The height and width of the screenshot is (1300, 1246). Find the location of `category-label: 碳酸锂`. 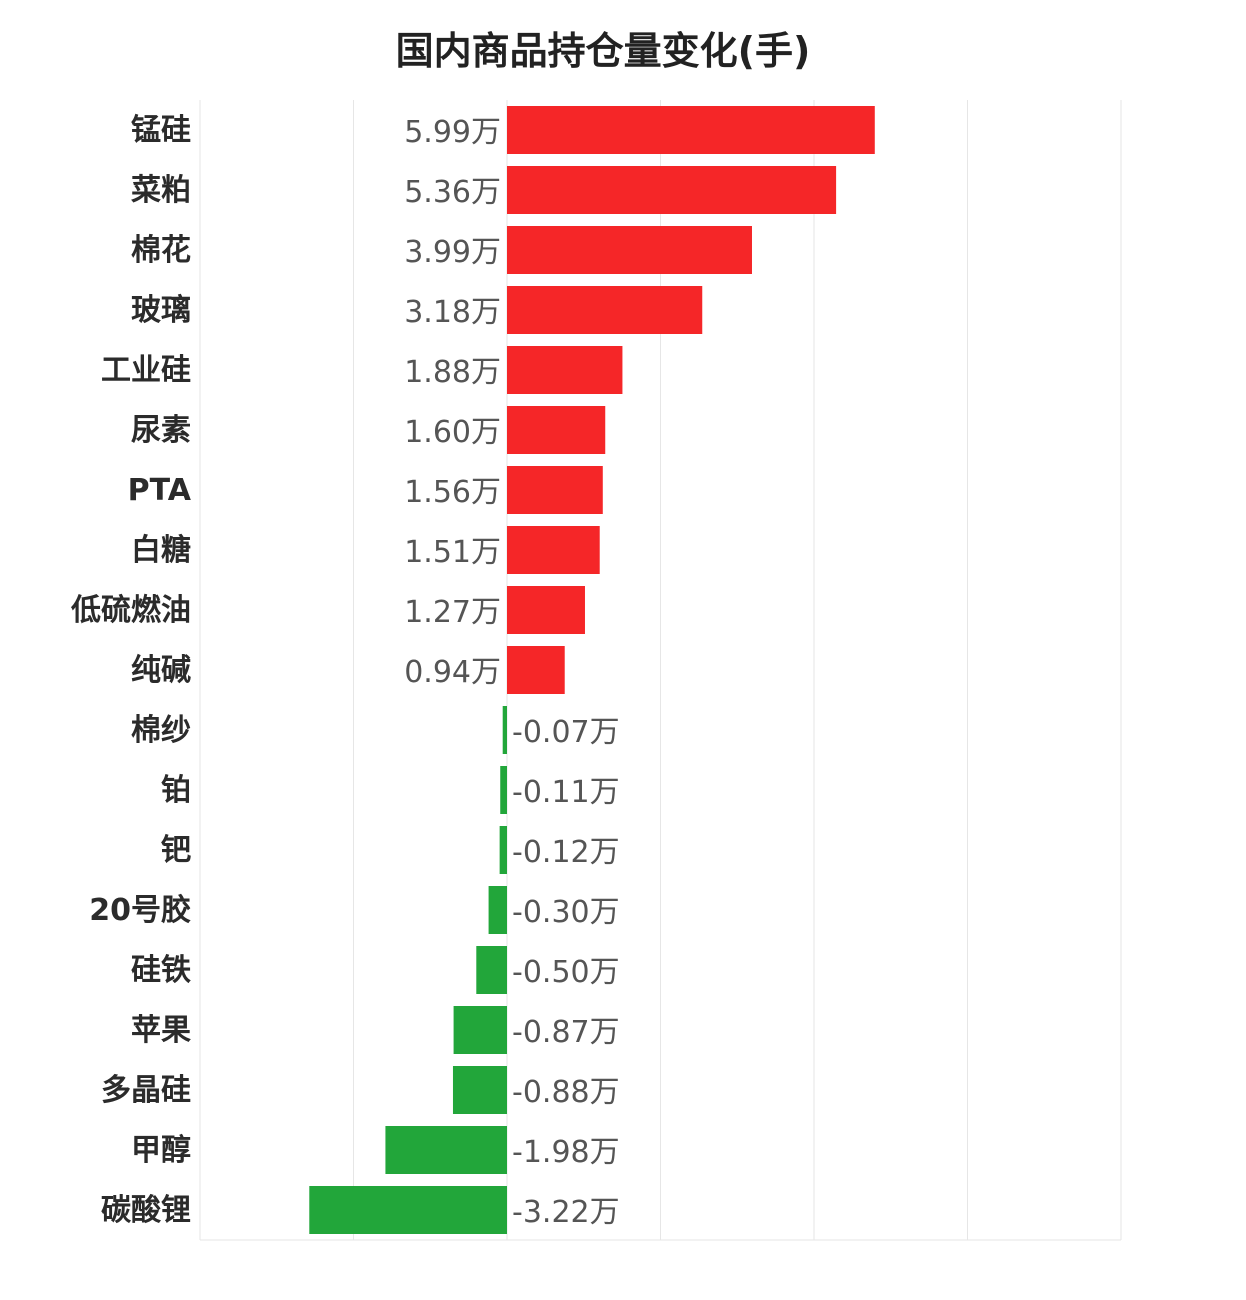

category-label: 碳酸锂 is located at coordinates (146, 1210).